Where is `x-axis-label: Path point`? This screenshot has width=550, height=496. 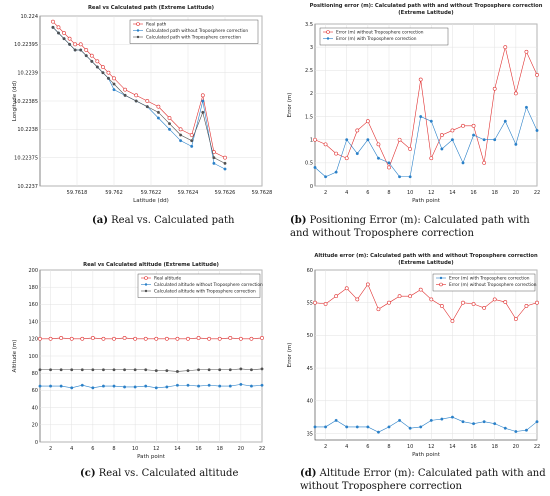
x-axis-label: Path point is located at coordinates (426, 455).